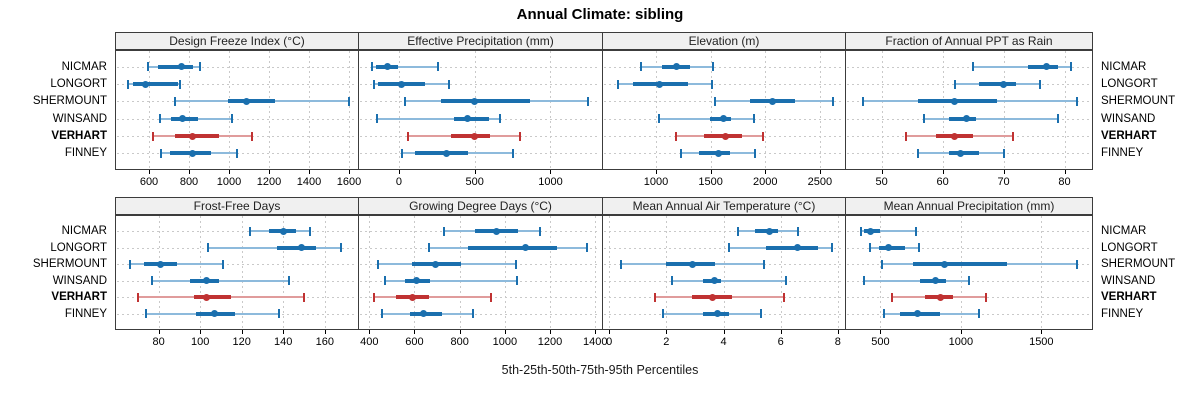  What do you see at coordinates (1129, 297) in the screenshot?
I see `site-label-right: VERHART` at bounding box center [1129, 297].